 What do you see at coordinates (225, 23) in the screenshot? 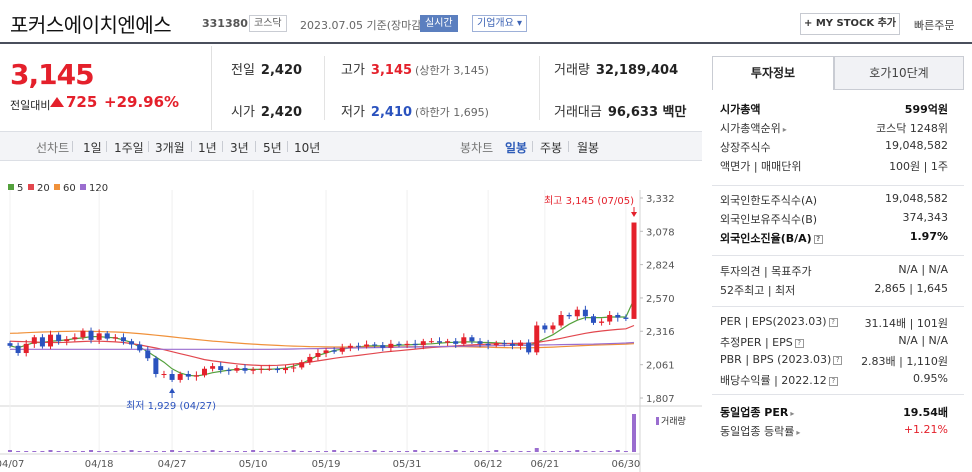
I see `stock-code: 331380` at bounding box center [225, 23].